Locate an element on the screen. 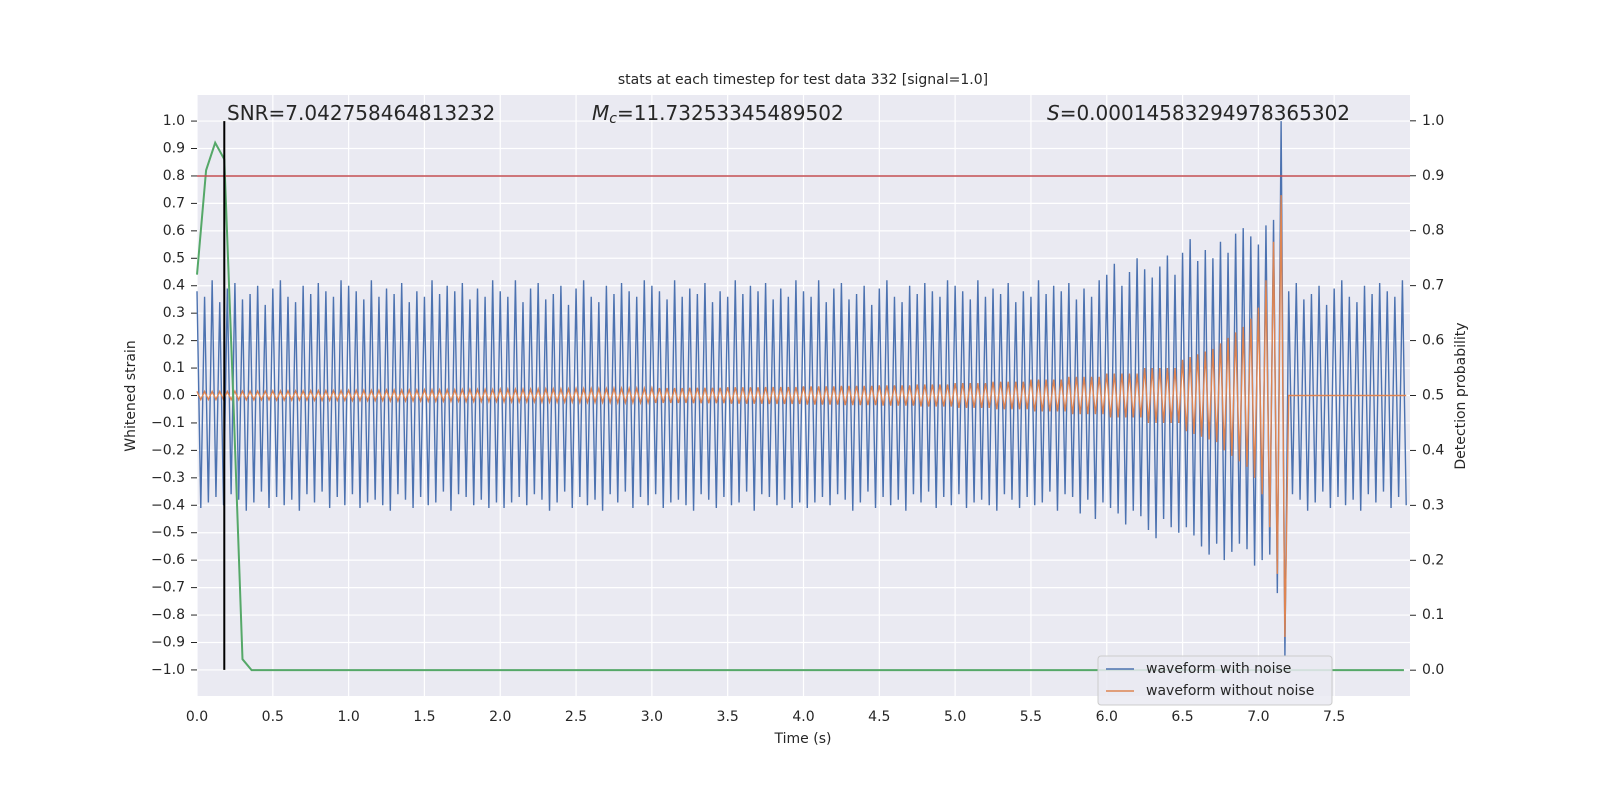 The image size is (1600, 800). y2-tick-label: 0.2 is located at coordinates (1433, 560).